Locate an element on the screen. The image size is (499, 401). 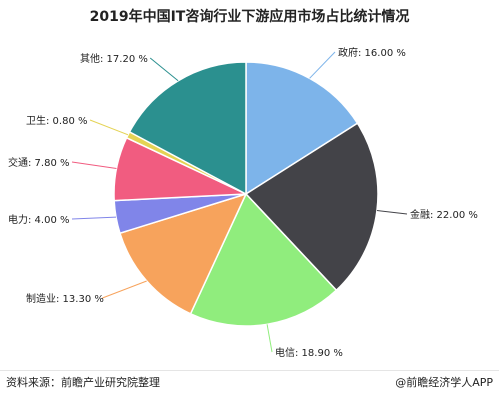
slice-label-8: 其他: 17.20 % is located at coordinates (114, 58).